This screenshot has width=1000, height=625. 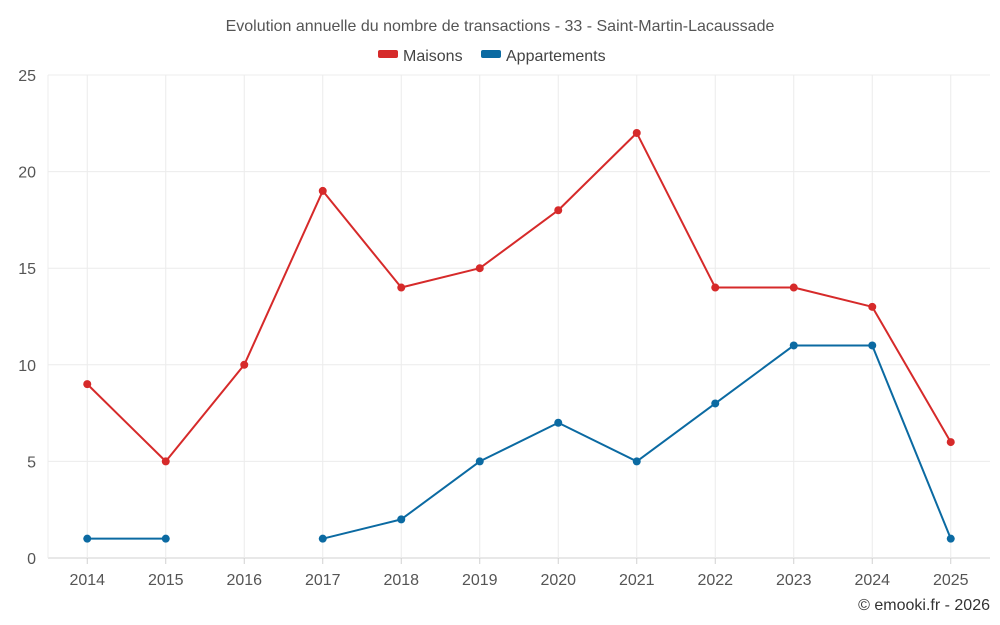 What do you see at coordinates (27, 318) in the screenshot?
I see `y-axis: 0 5 10 15 20 25` at bounding box center [27, 318].